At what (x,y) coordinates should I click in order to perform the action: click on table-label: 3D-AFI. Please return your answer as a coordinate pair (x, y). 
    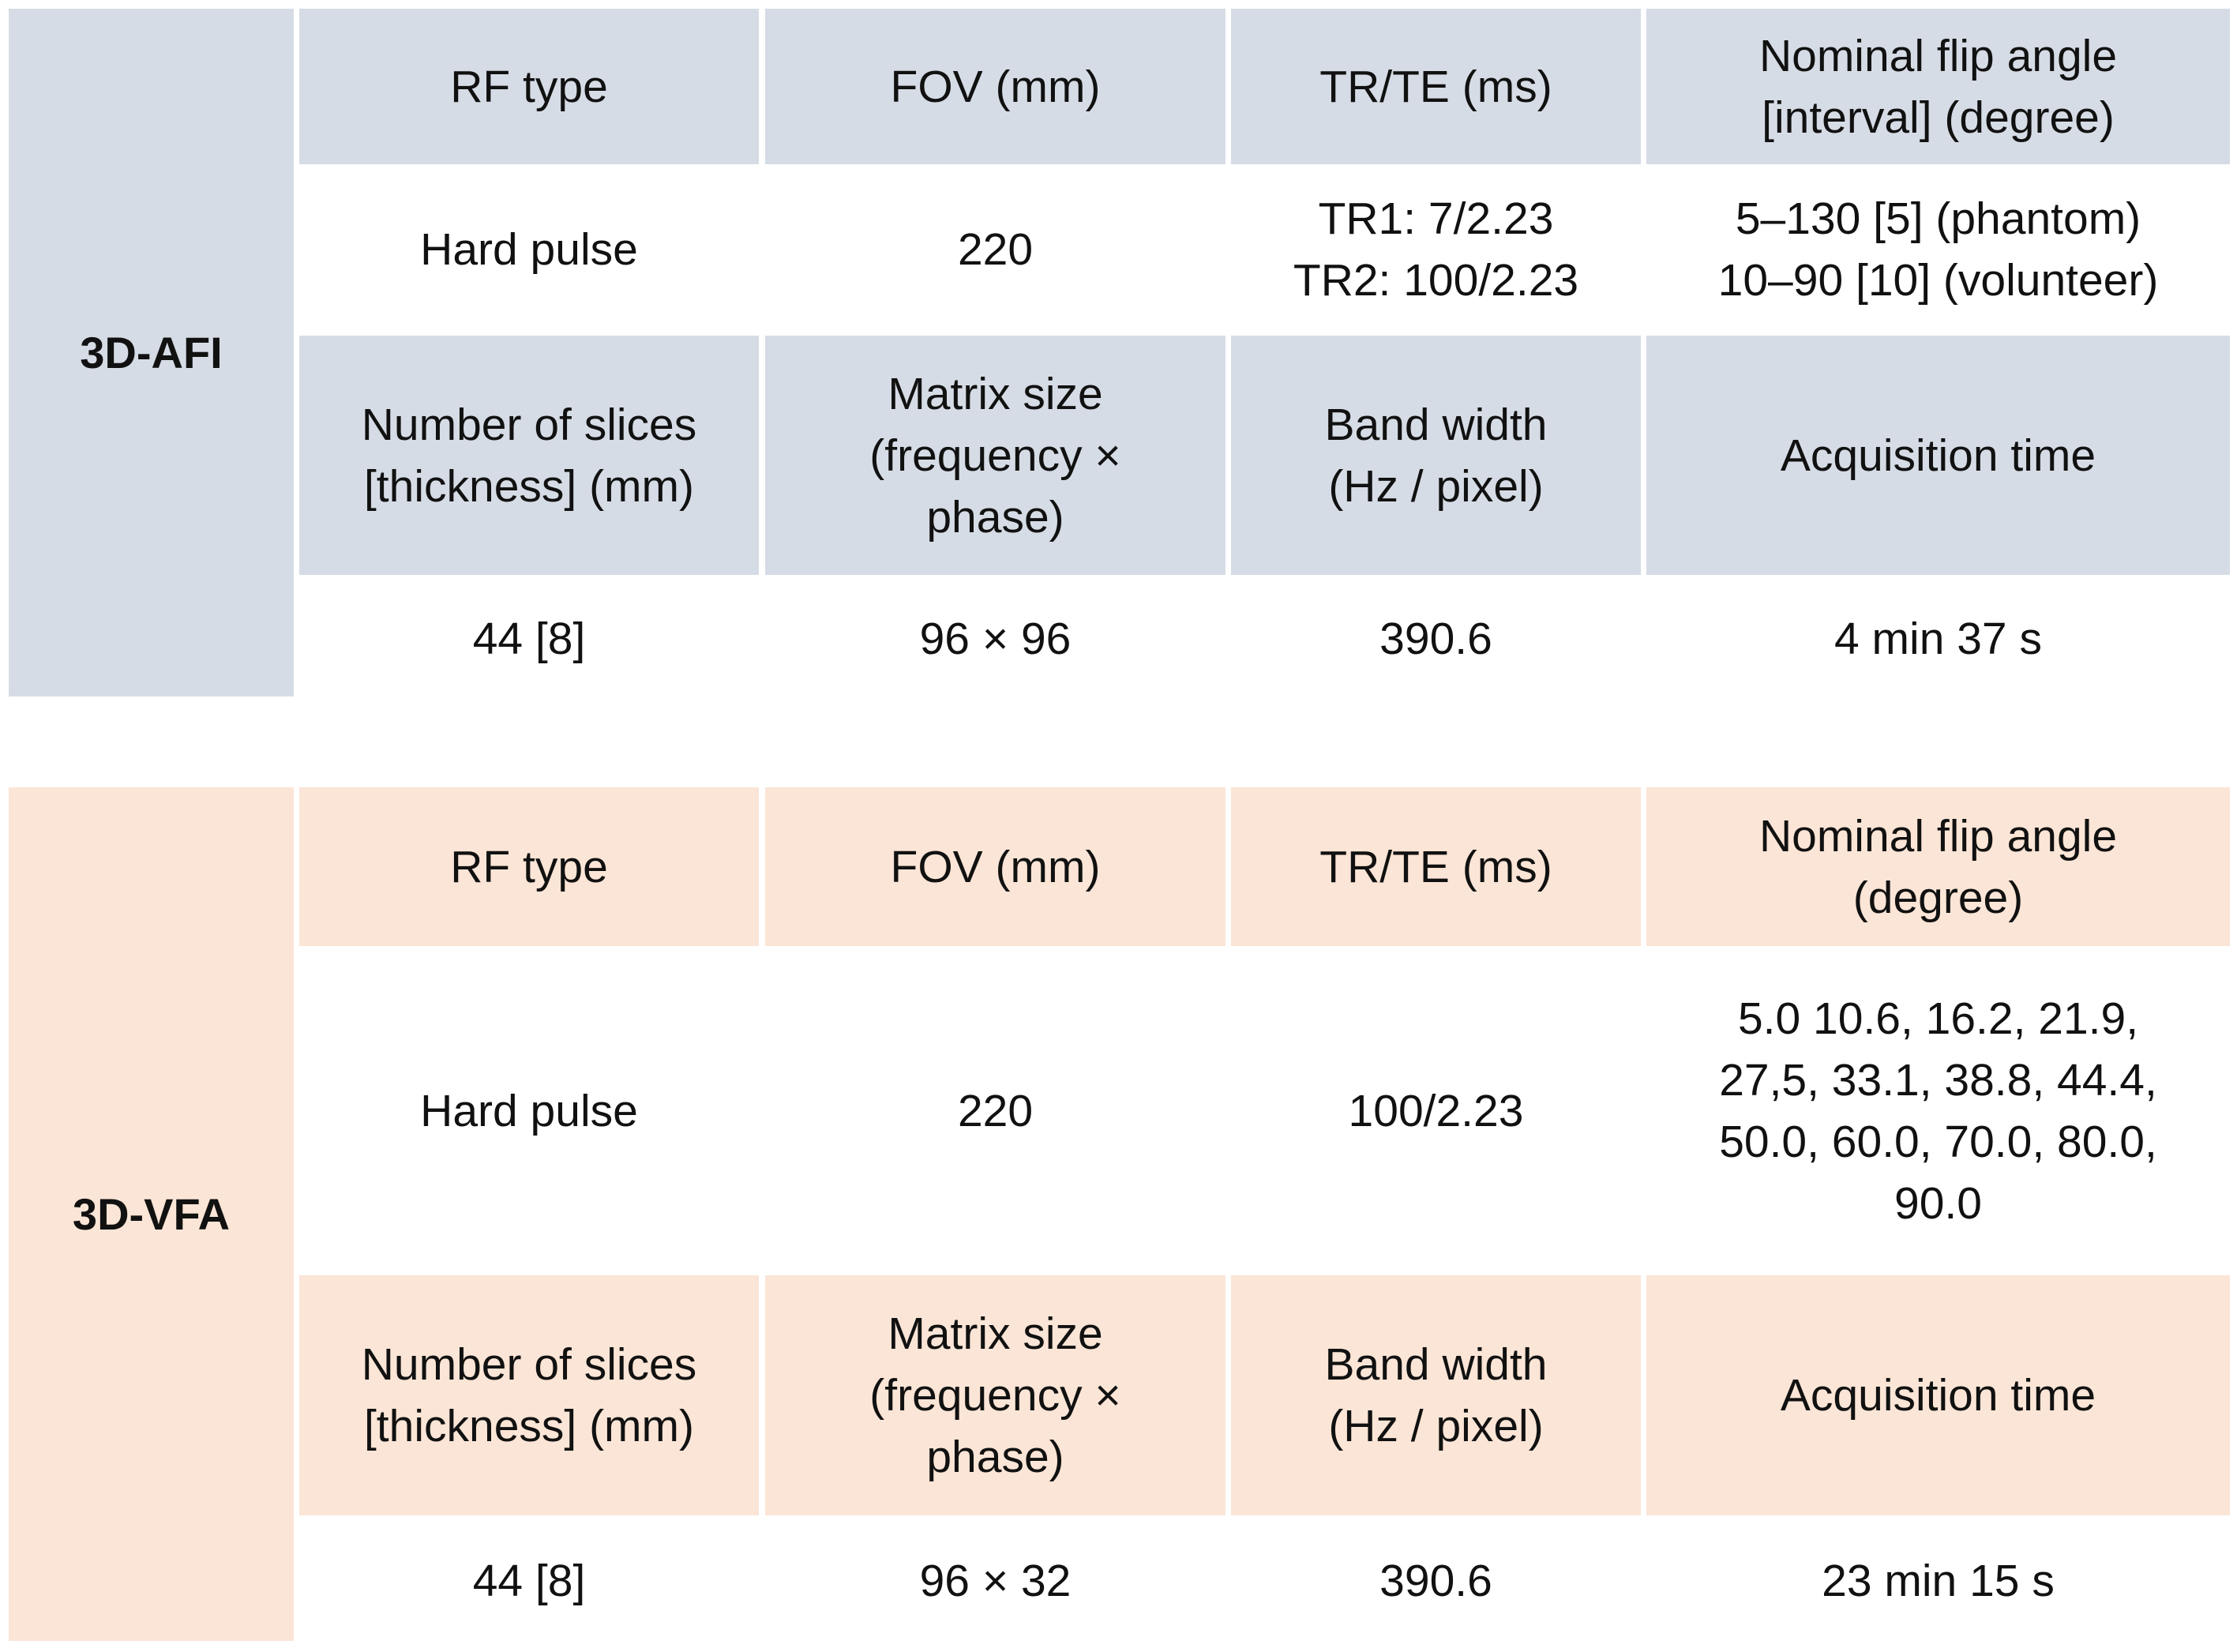
    Looking at the image, I should click on (152, 352).